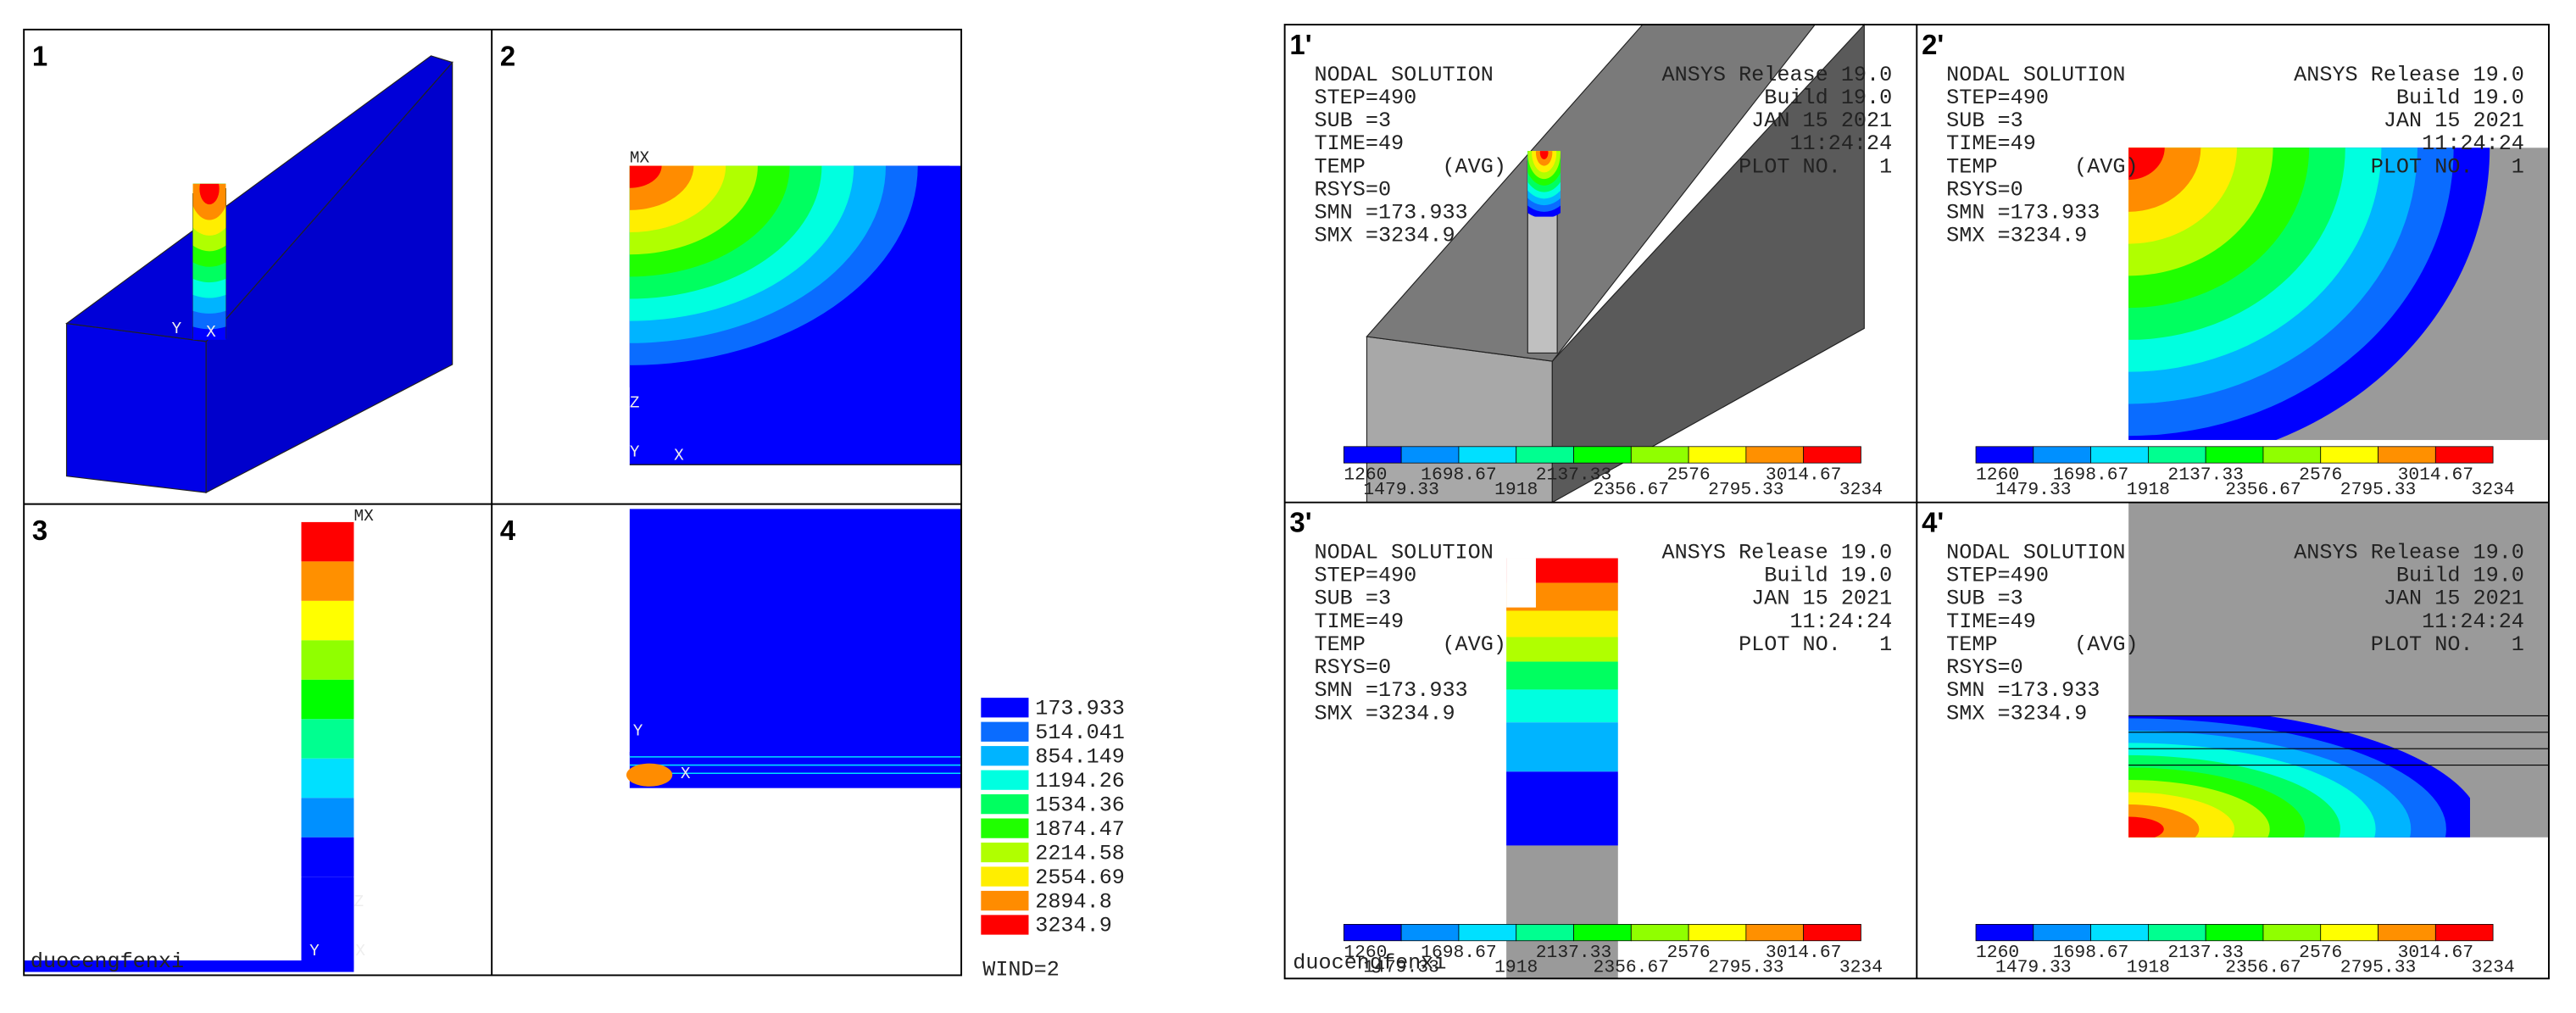 Image resolution: width=2576 pixels, height=1013 pixels. What do you see at coordinates (189, 966) in the screenshot?
I see `base-strip` at bounding box center [189, 966].